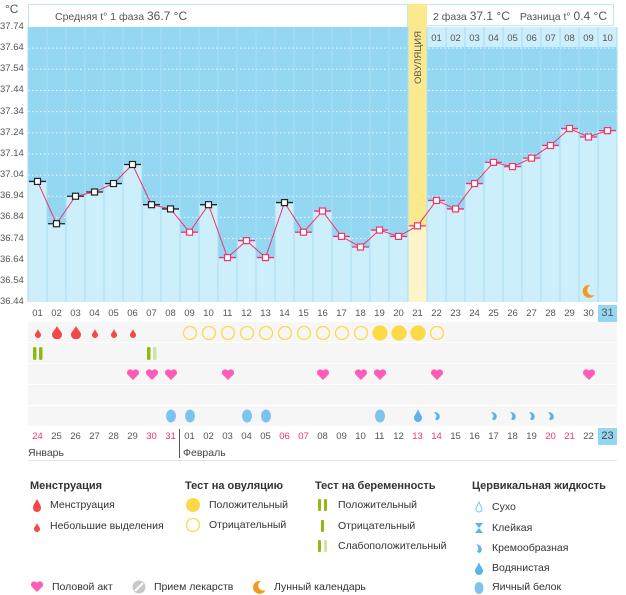 The width and height of the screenshot is (626, 595). What do you see at coordinates (167, 16) in the screenshot?
I see `phase1-value: 36.7 °C` at bounding box center [167, 16].